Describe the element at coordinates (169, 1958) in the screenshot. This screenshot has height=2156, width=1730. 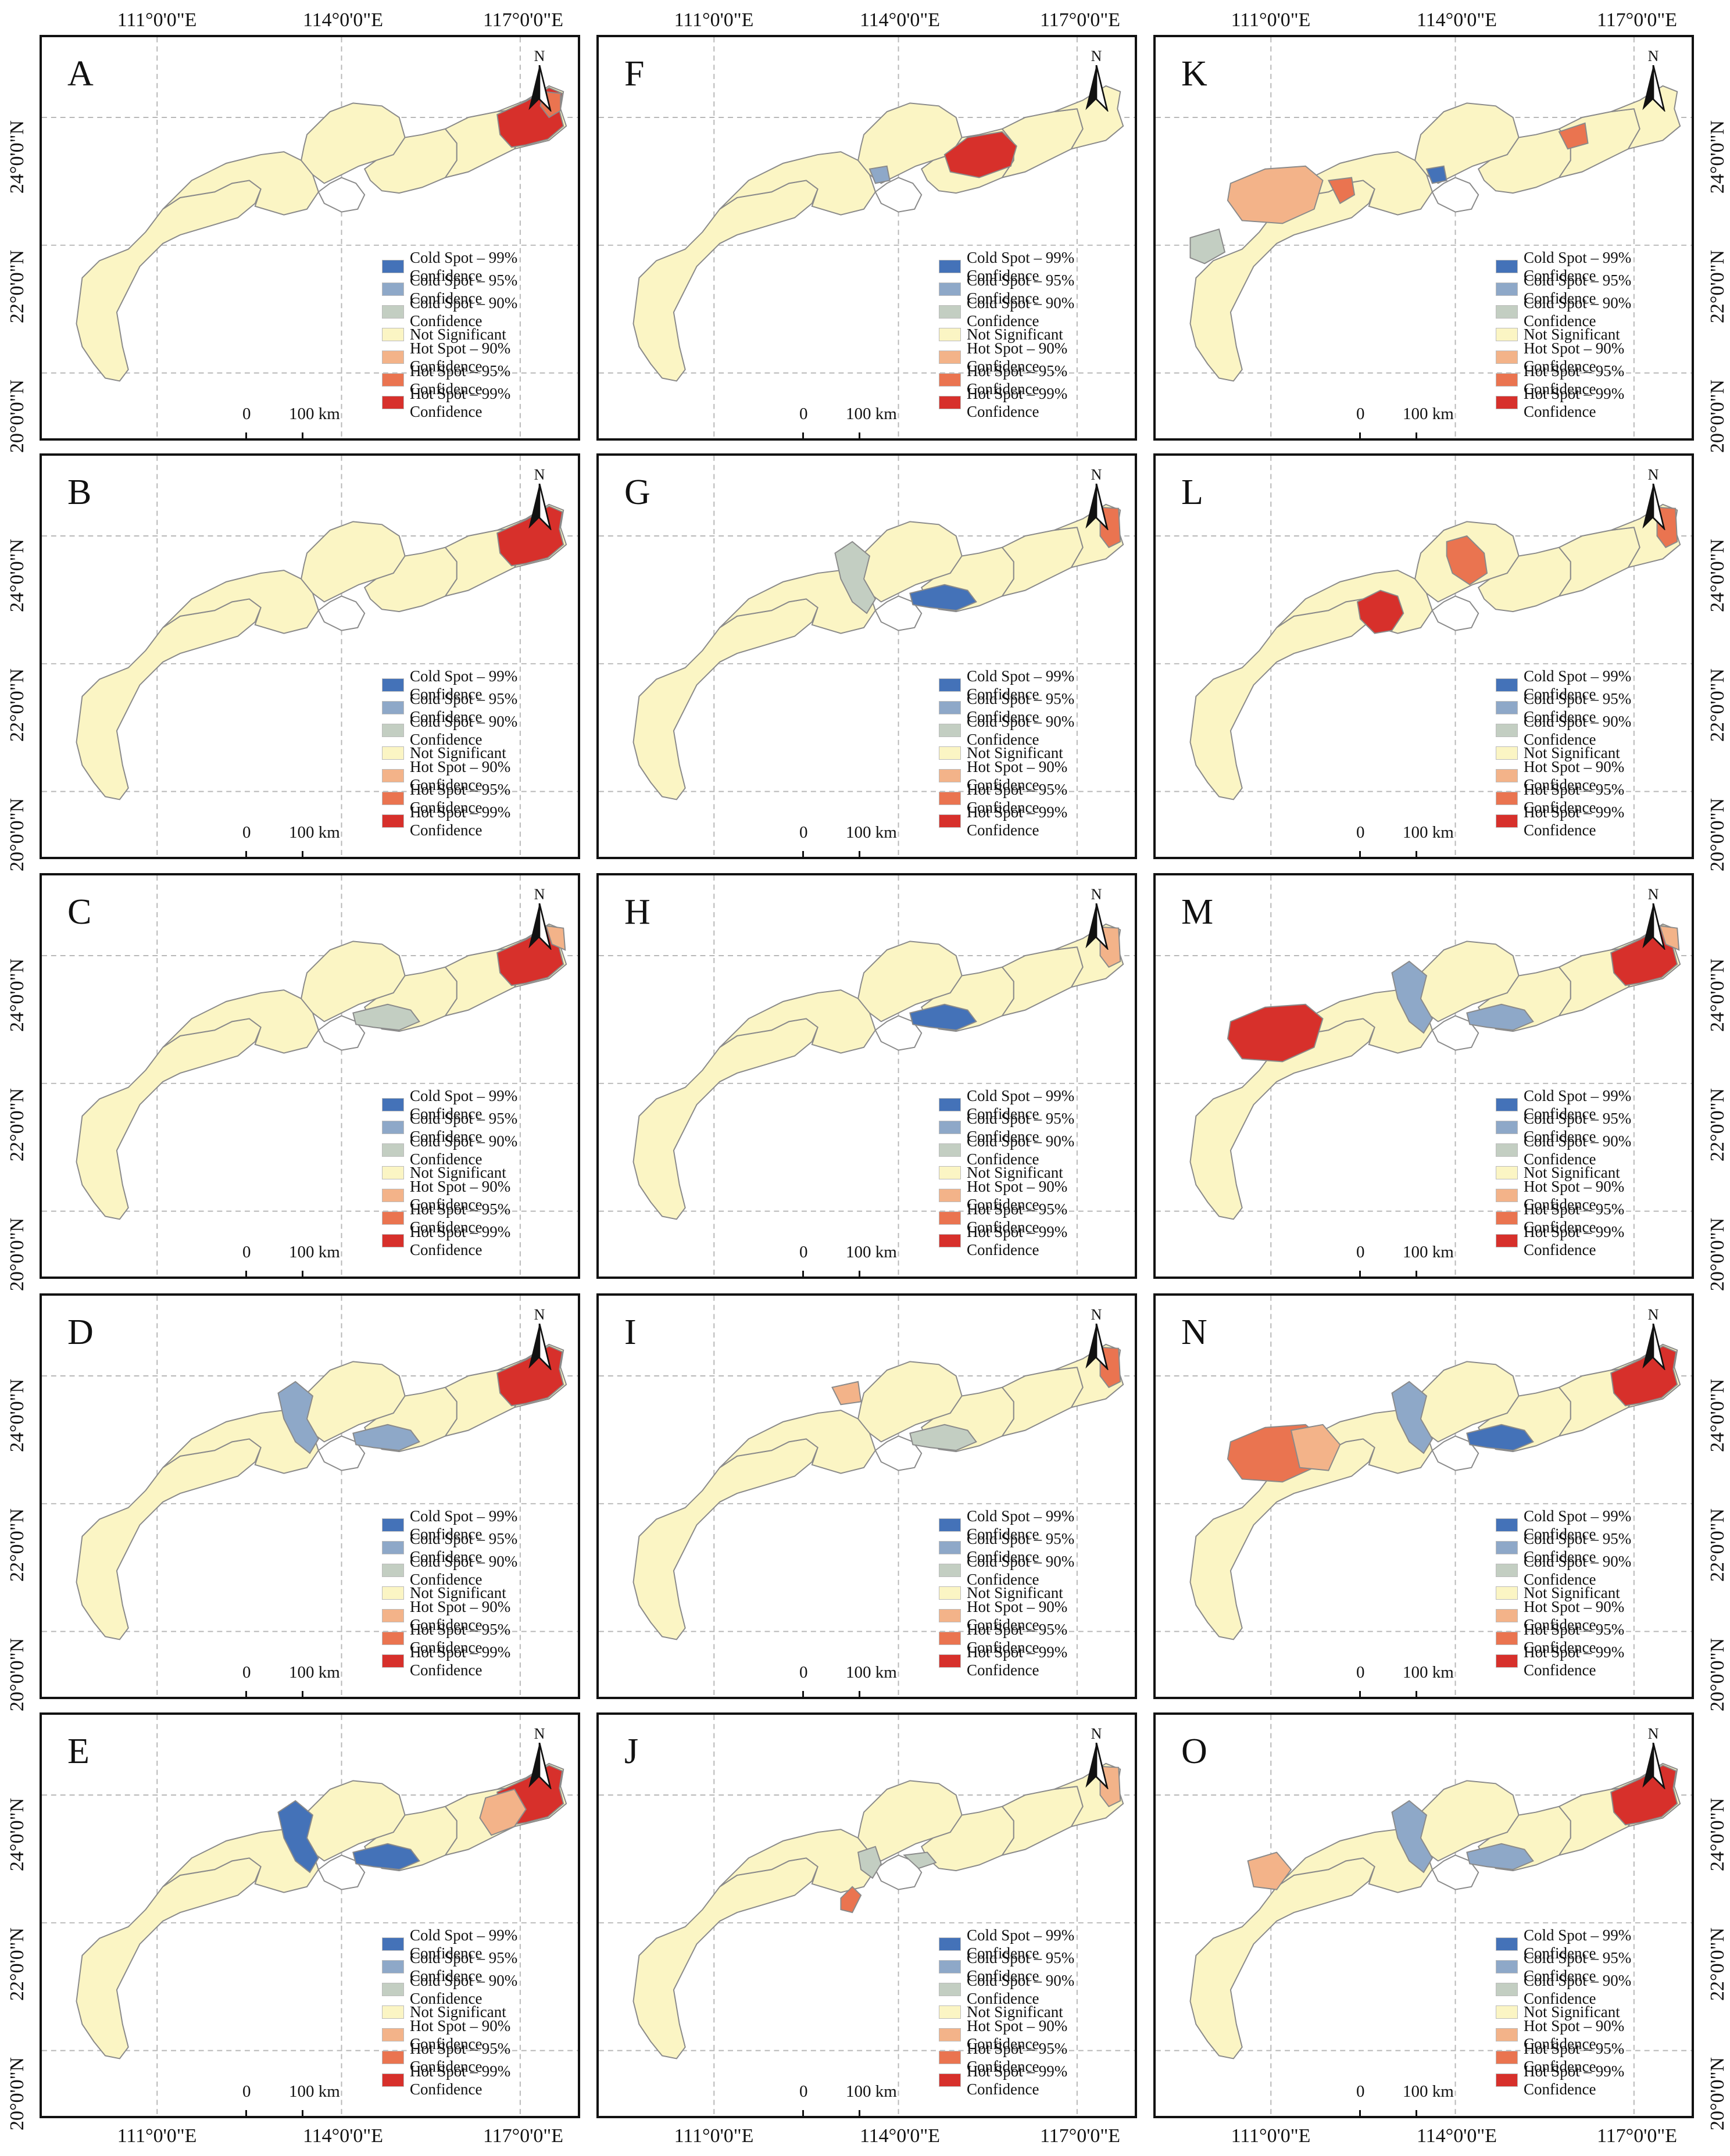
I see `zhanjiang-peninsula` at that location.